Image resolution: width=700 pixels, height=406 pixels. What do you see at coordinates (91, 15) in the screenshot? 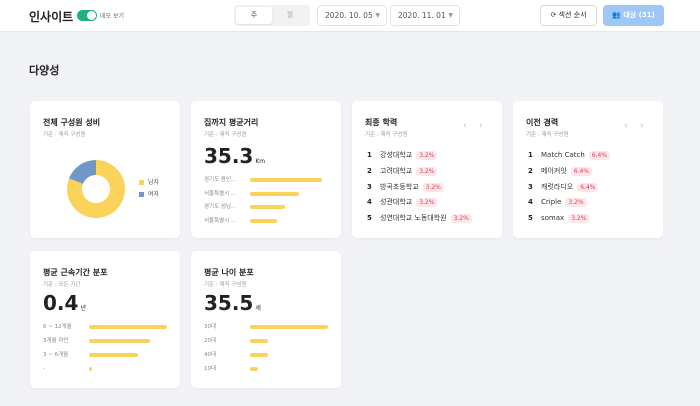
I see `toggle-knob` at bounding box center [91, 15].